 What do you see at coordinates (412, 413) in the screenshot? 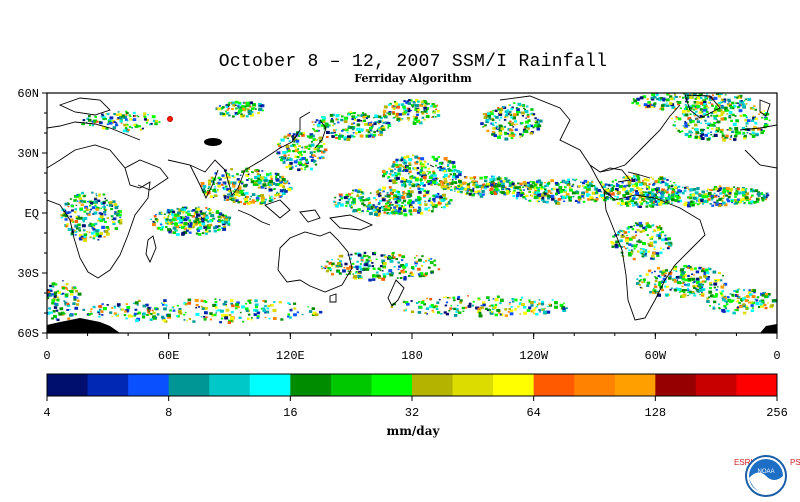
I see `colorbar-tick-label: 32` at bounding box center [412, 413].